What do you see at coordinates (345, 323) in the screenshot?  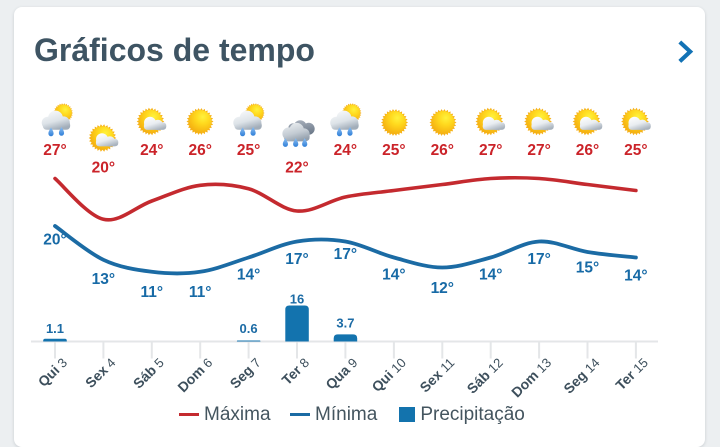 I see `svg-text: 3.7` at bounding box center [345, 323].